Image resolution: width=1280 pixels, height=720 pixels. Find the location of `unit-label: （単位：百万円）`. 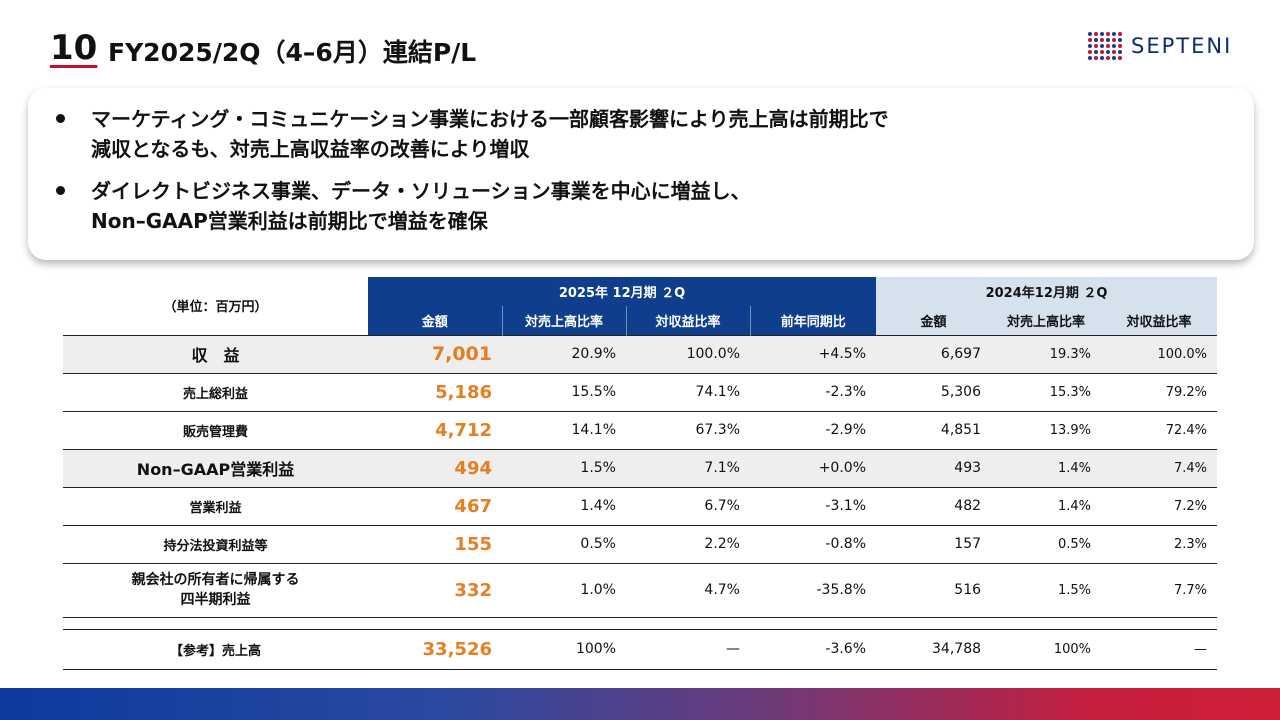

unit-label: （単位：百万円） is located at coordinates (215, 308).